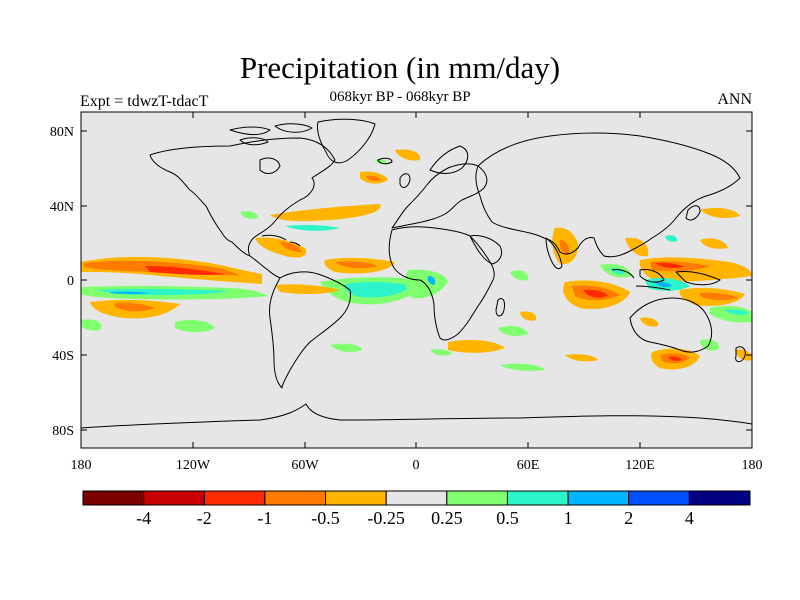 This screenshot has height=600, width=800. What do you see at coordinates (193, 465) in the screenshot?
I see `lon-tick-label: 120W` at bounding box center [193, 465].